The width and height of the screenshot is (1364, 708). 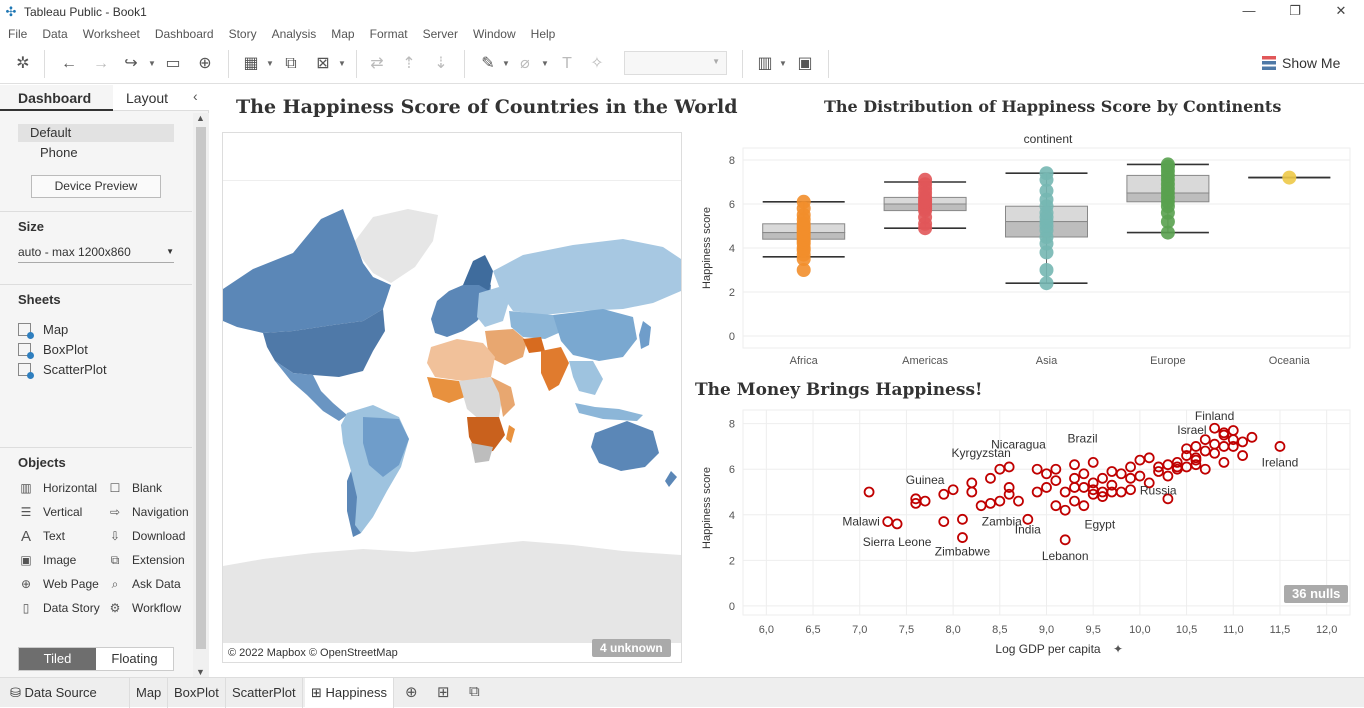 What do you see at coordinates (134, 659) in the screenshot?
I see `floating-button: Floating` at bounding box center [134, 659].